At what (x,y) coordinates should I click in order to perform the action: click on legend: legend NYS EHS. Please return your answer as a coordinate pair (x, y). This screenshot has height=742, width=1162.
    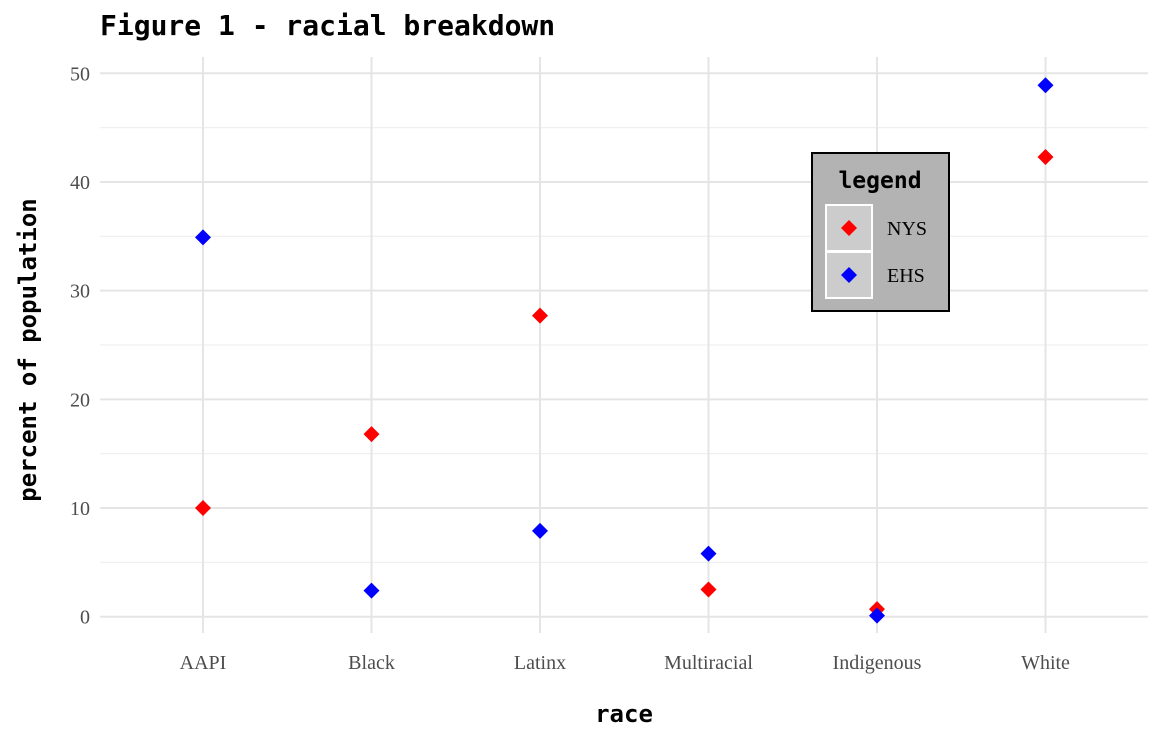
    Looking at the image, I should click on (880, 232).